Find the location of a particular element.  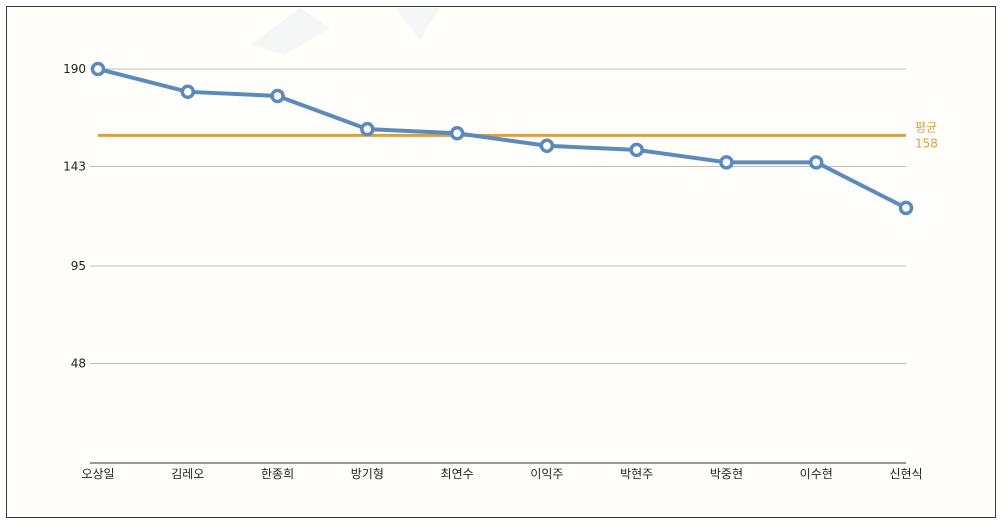

watermark-logo is located at coordinates (345, 31).